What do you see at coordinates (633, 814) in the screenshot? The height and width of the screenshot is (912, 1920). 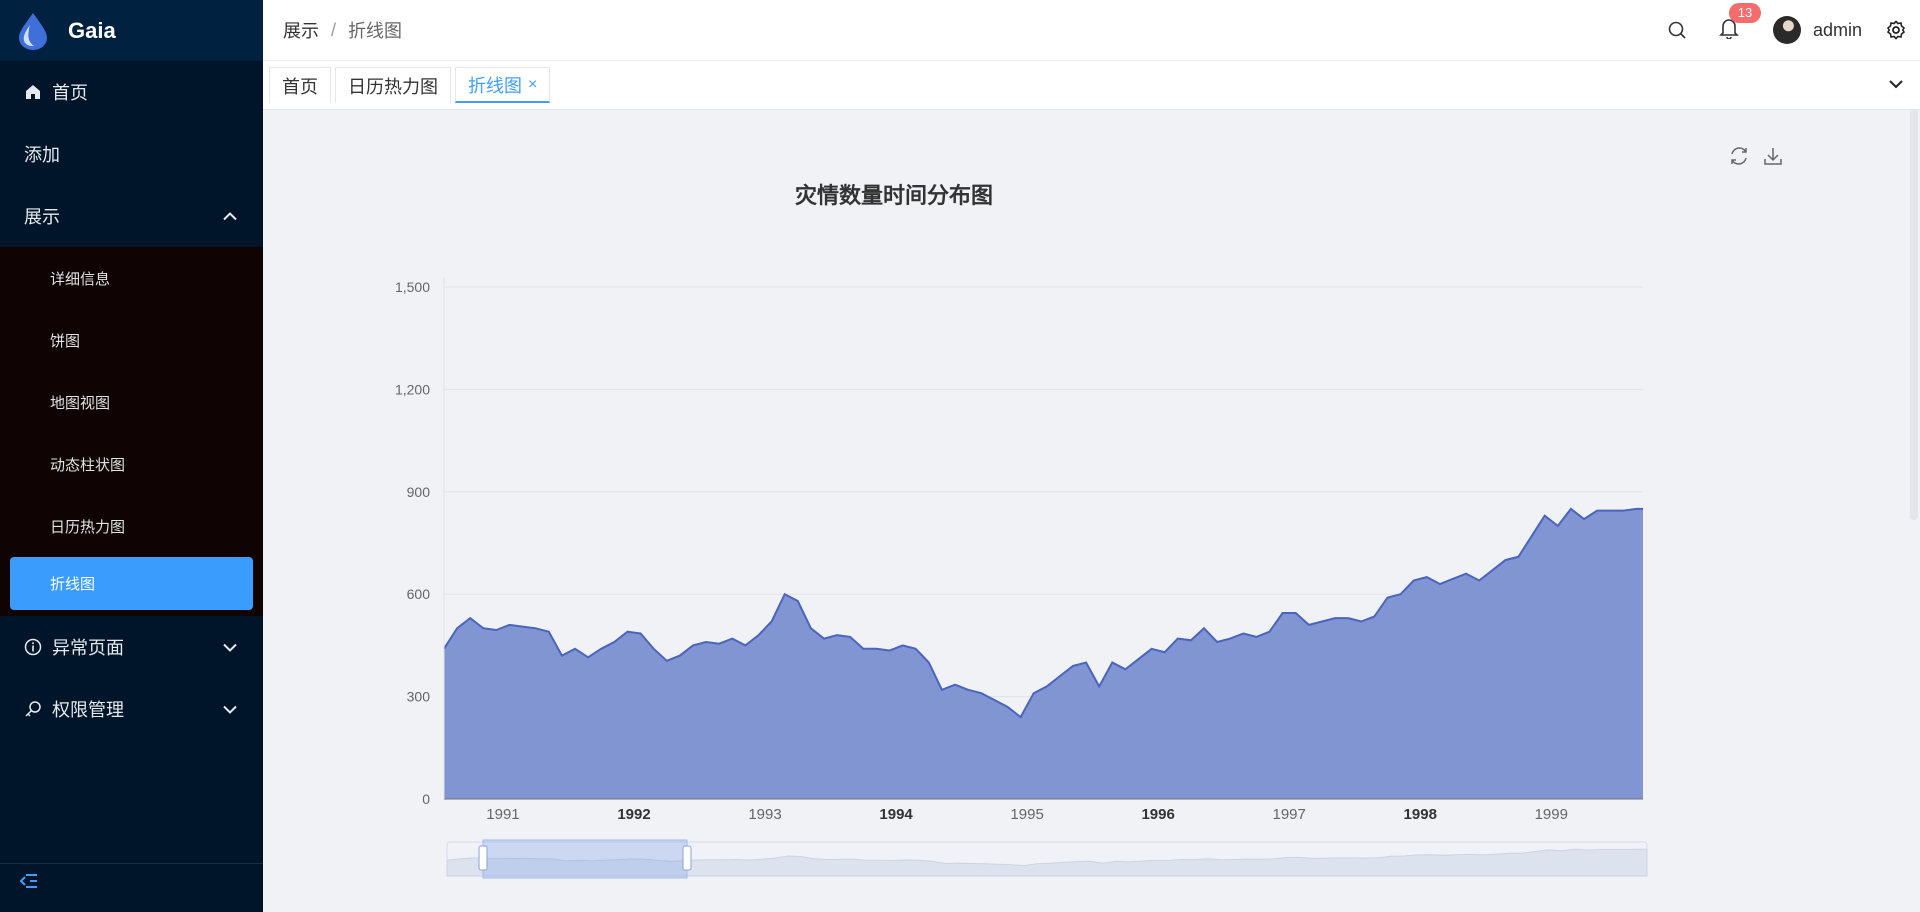 I see `x-tick-label: 1992` at bounding box center [633, 814].